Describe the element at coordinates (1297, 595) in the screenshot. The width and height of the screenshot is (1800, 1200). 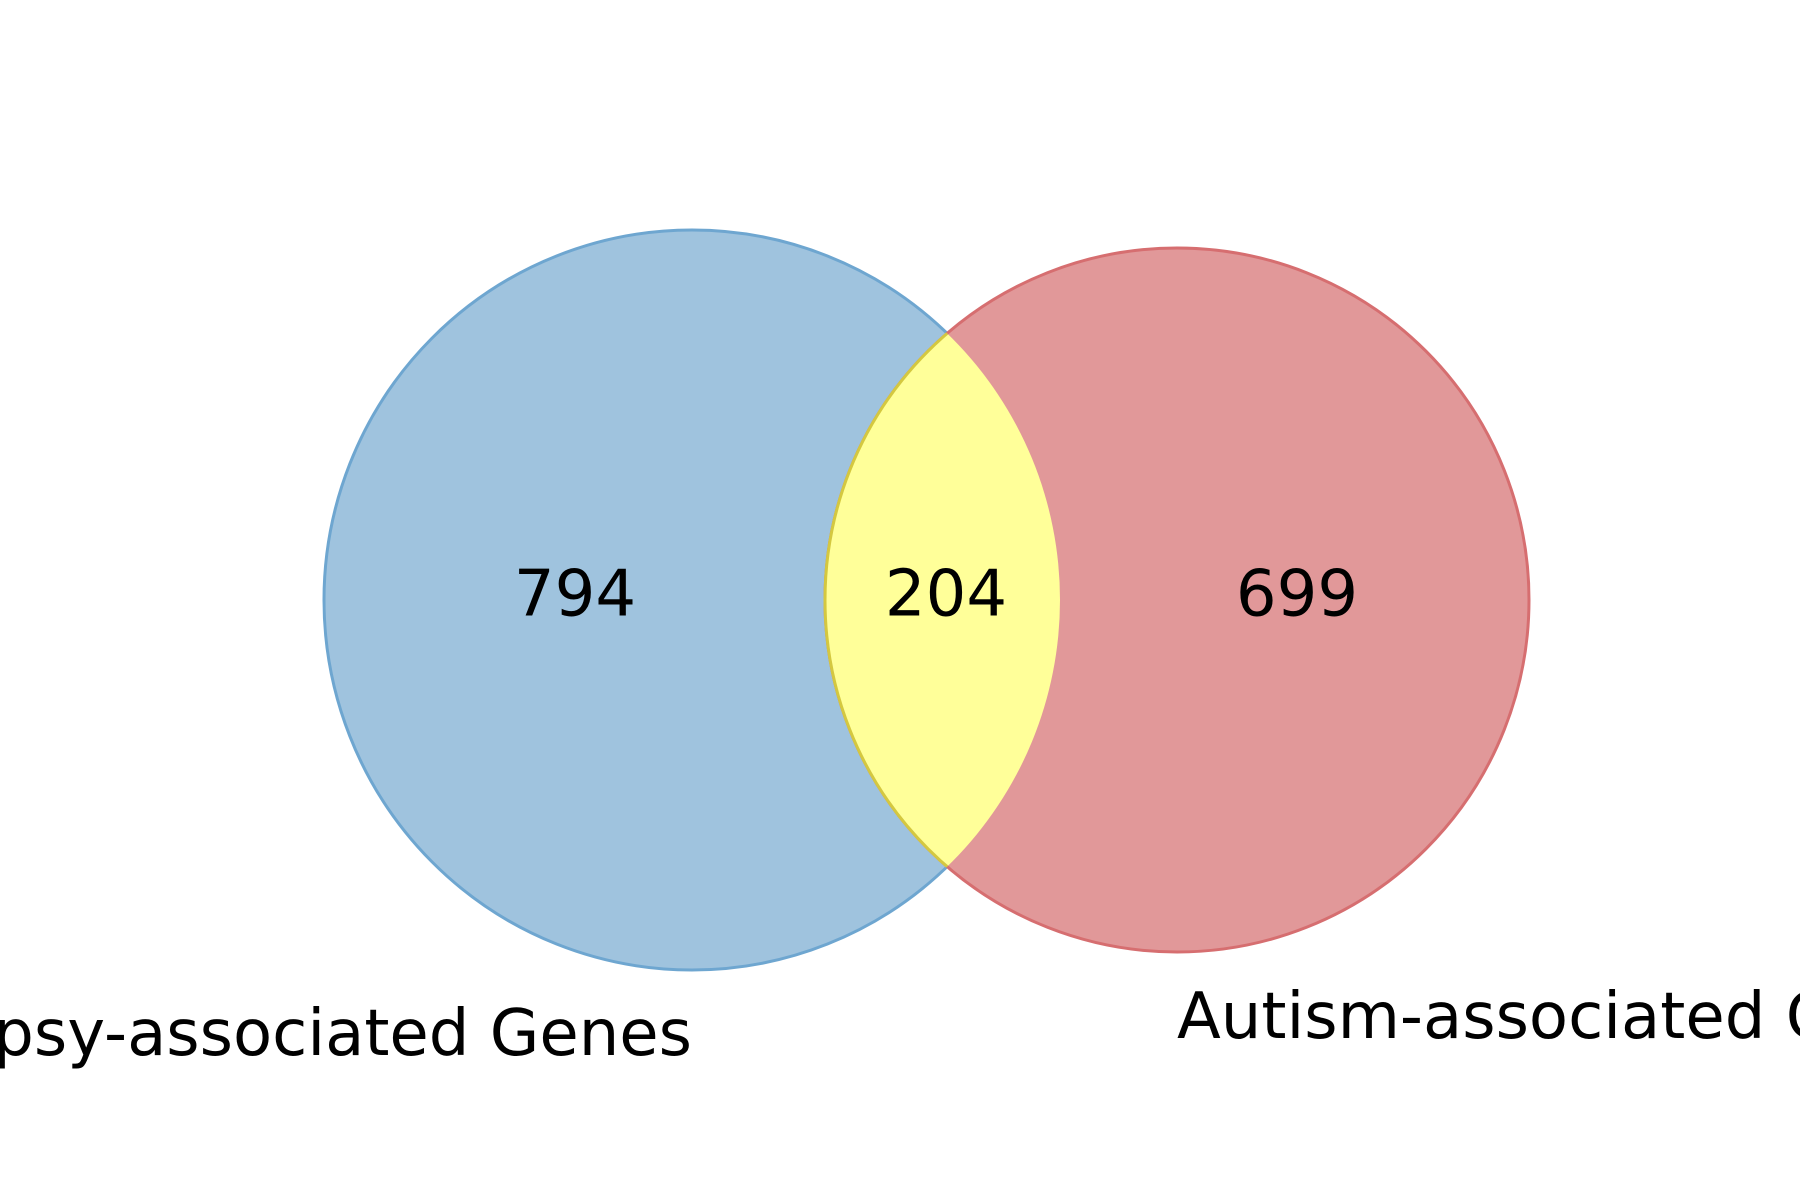
I see `set-b-only-count: 699` at that location.